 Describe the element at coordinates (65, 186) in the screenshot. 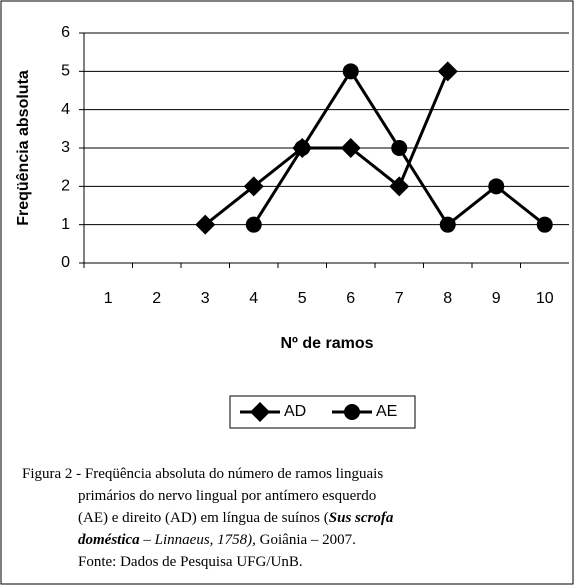

I see `y-tick-label: 2` at that location.